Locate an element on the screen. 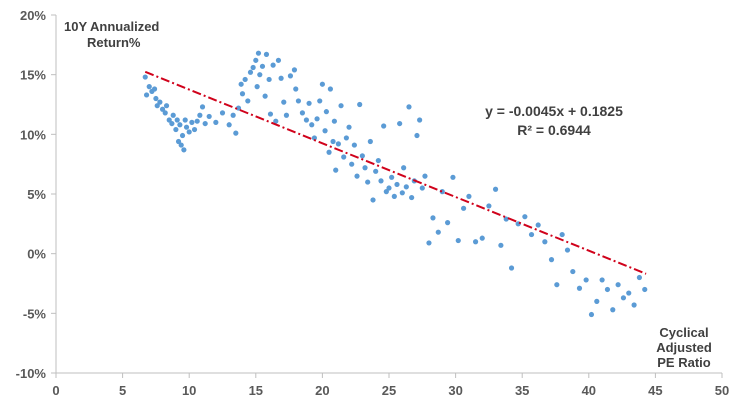  x-tick-label: 10 is located at coordinates (189, 390).